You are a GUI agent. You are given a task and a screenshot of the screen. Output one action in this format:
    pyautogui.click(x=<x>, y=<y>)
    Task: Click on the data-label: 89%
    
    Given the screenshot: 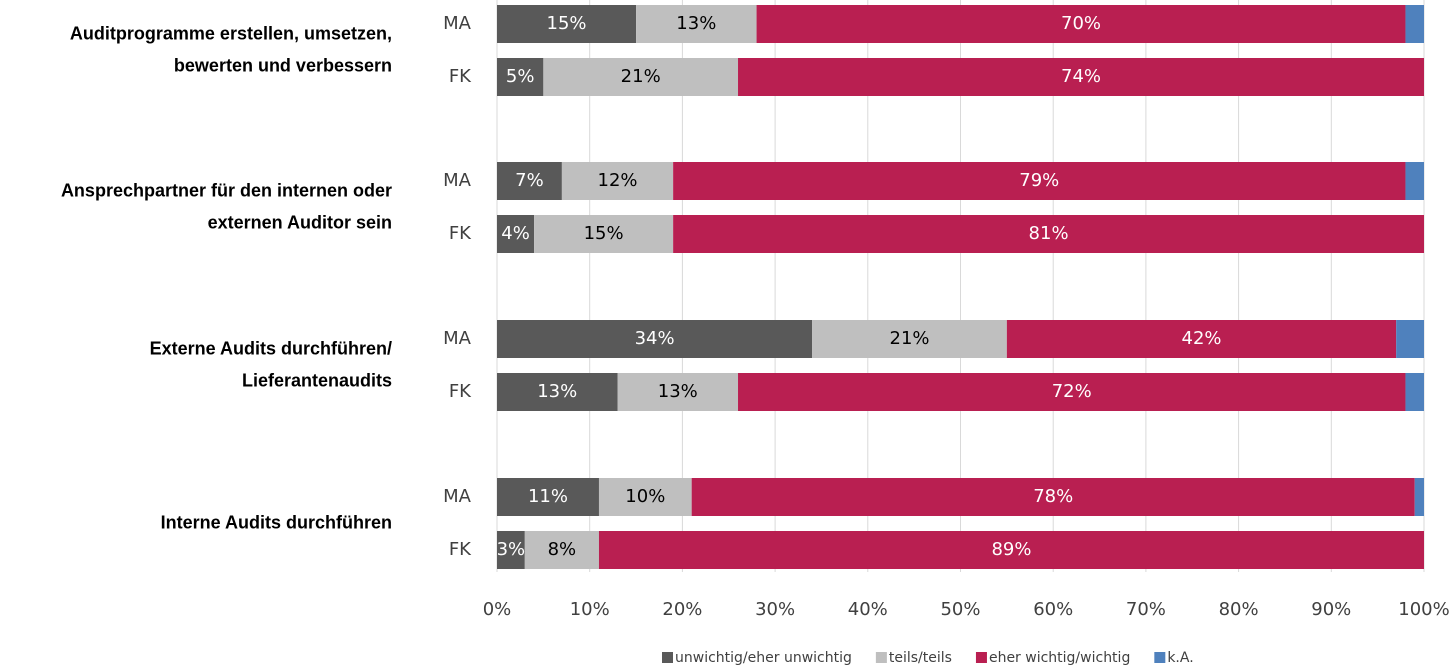 What is the action you would take?
    pyautogui.click(x=1011, y=549)
    